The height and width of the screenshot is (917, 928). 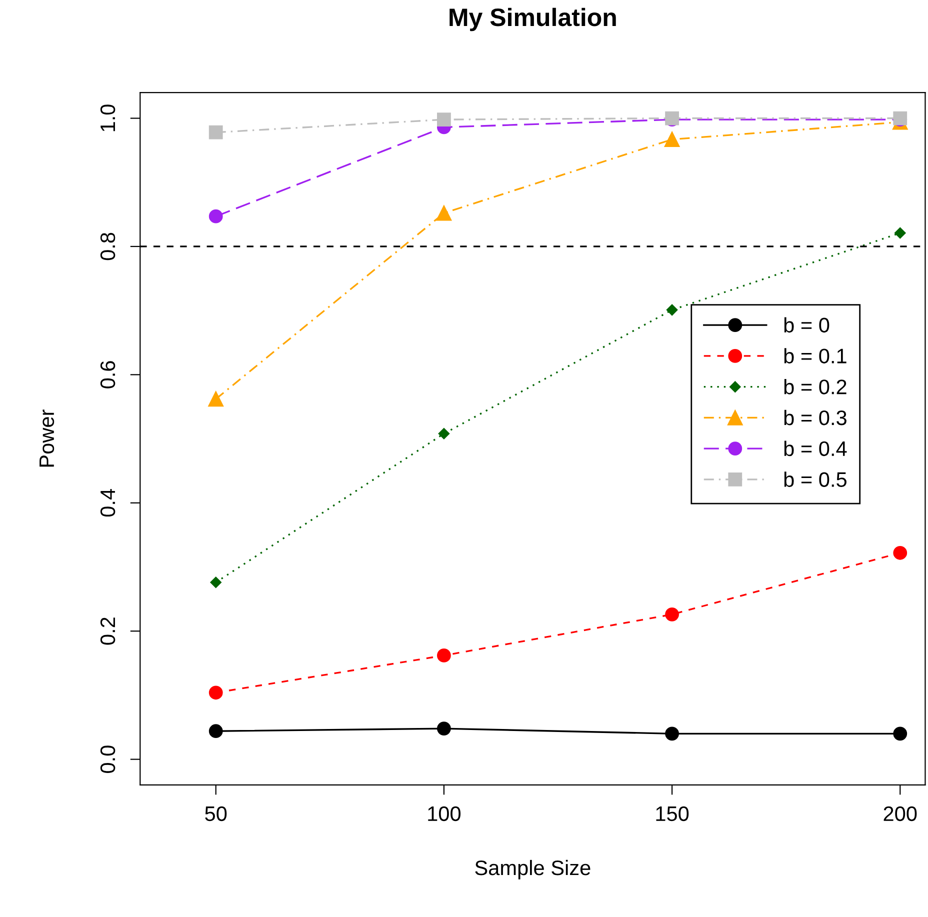 I want to click on y-tick-label: 1.0, so click(x=108, y=118).